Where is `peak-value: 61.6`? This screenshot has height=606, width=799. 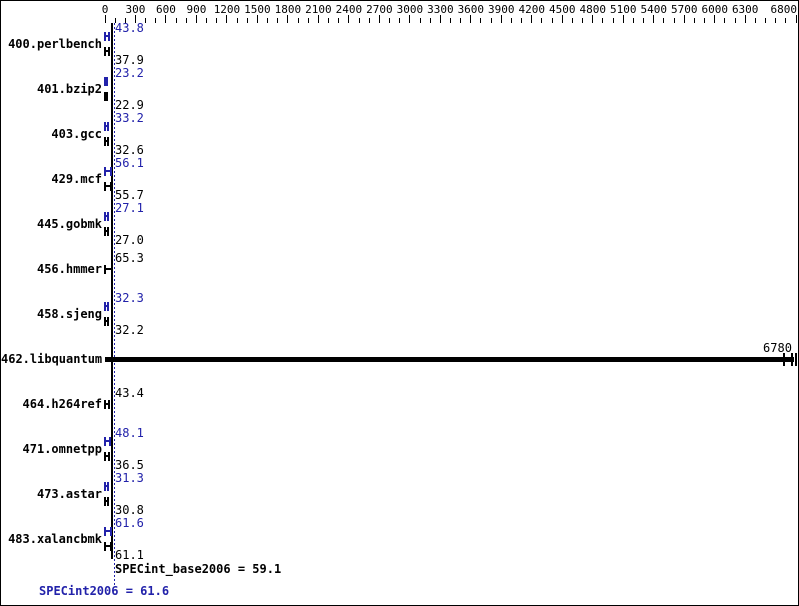 peak-value: 61.6 is located at coordinates (129, 523).